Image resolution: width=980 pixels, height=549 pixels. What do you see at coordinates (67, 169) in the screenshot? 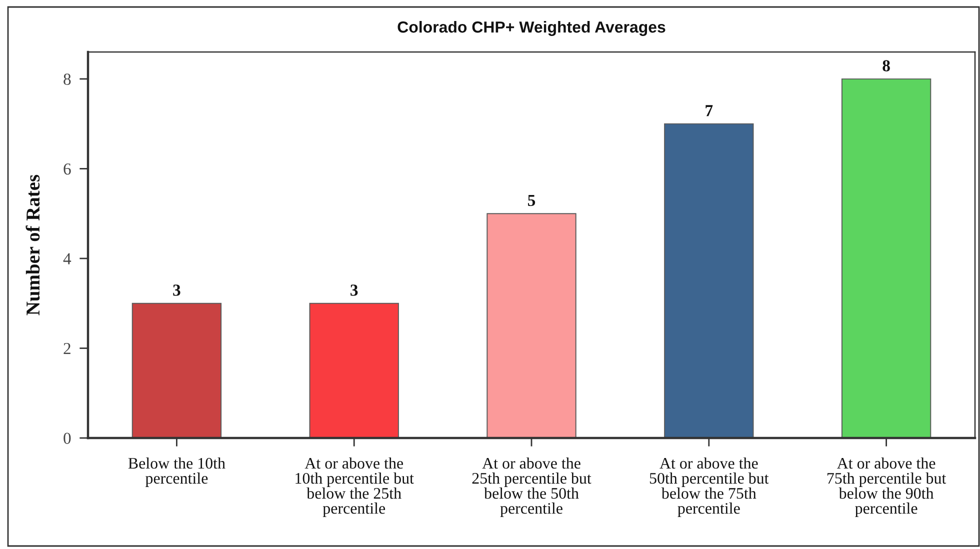
I see `y-tick-label: 6` at bounding box center [67, 169].